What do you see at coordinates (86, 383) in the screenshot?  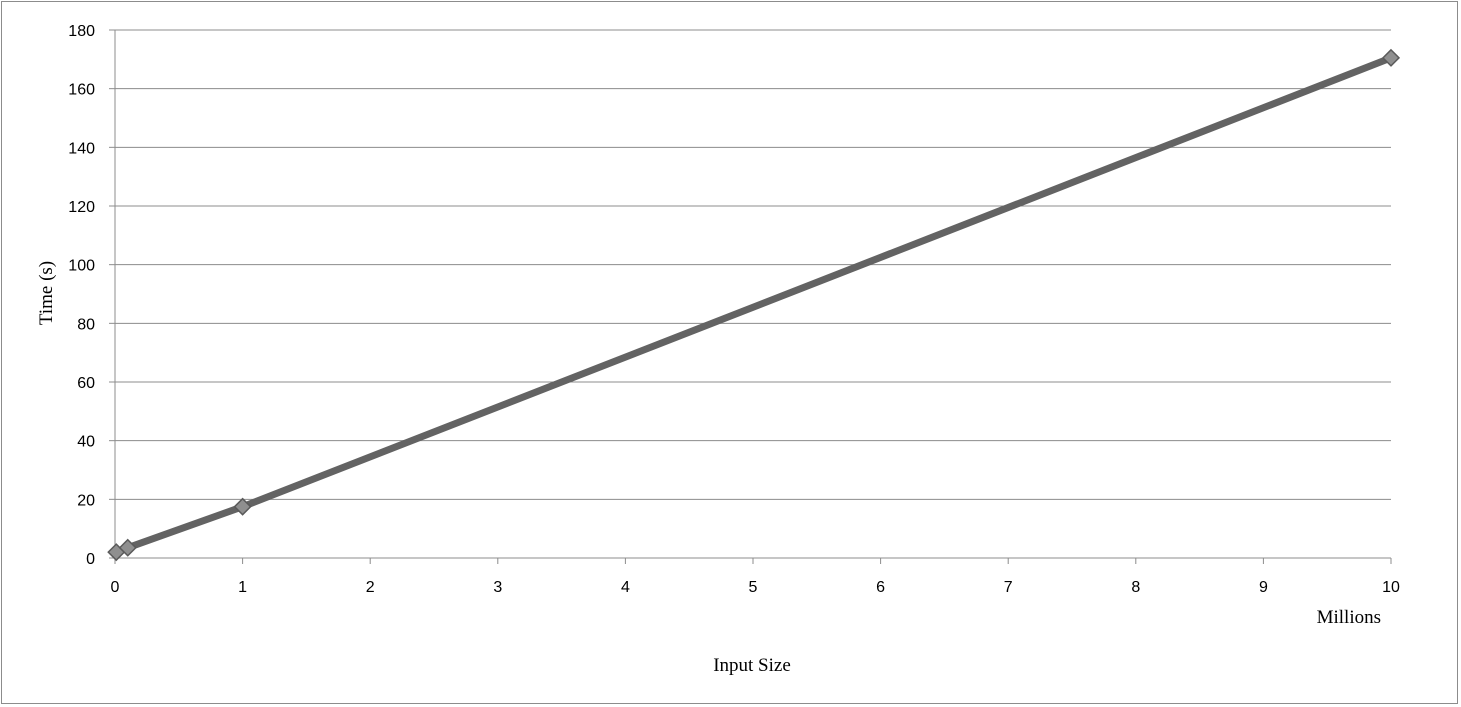 I see `y-tick-label-60: 60` at bounding box center [86, 383].